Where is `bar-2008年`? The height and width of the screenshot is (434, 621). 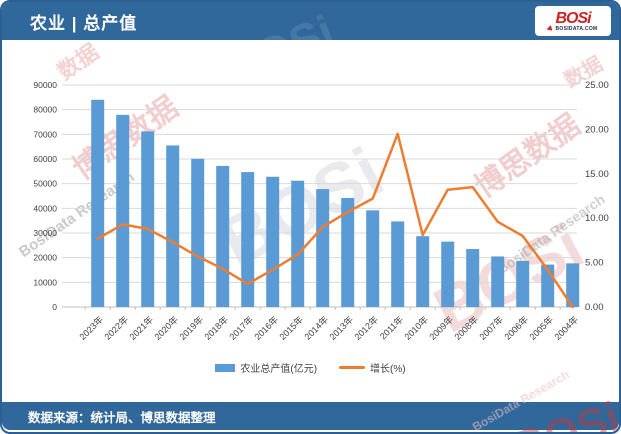
bar-2008年 is located at coordinates (473, 278).